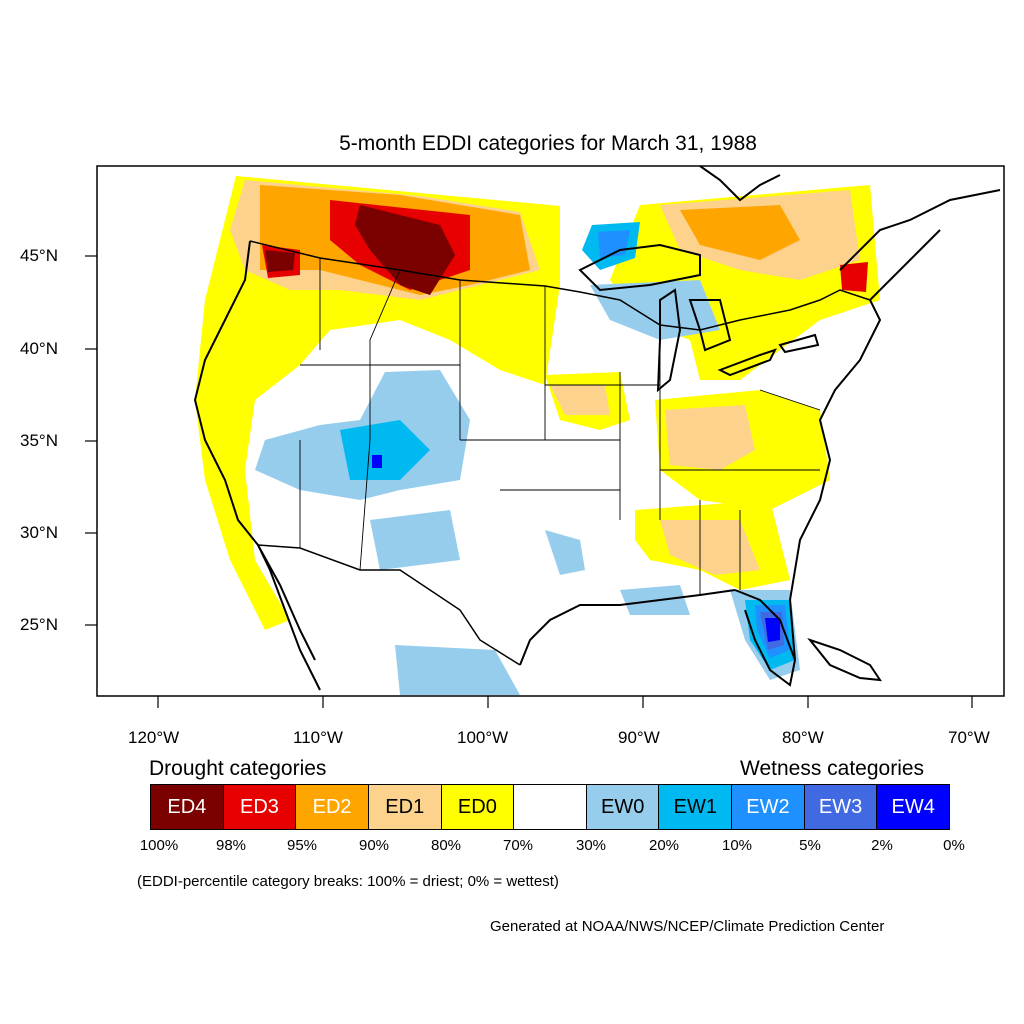 This screenshot has width=1024, height=1024. I want to click on great-lake-superior, so click(639, 267).